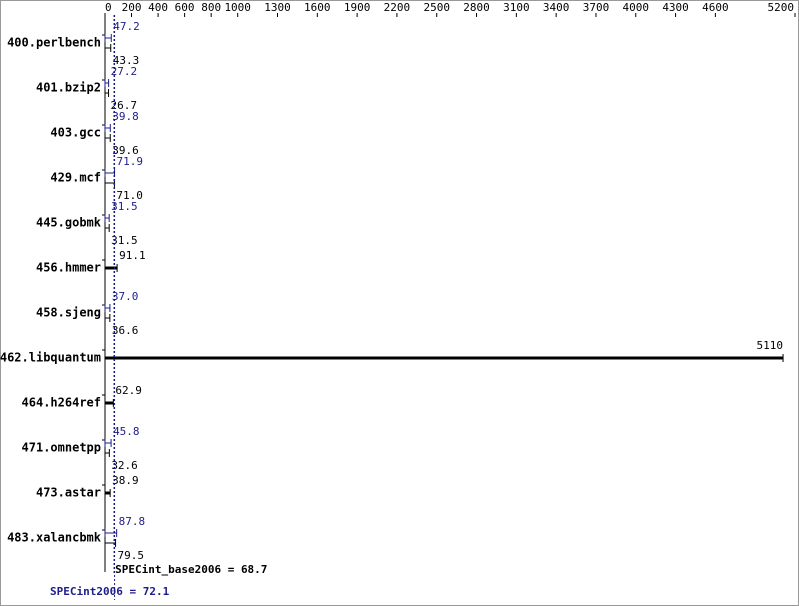 Image resolution: width=799 pixels, height=606 pixels. I want to click on x-tick-label: 3700, so click(596, 7).